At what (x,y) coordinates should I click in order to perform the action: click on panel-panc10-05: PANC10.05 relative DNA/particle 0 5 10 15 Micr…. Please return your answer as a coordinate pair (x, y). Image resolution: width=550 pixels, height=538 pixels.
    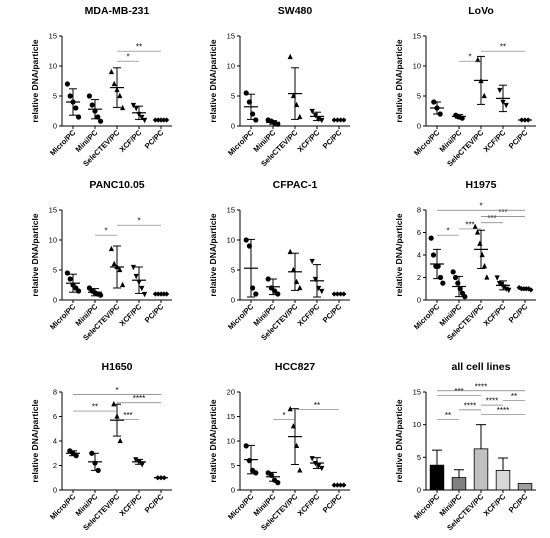
    Looking at the image, I should click on (101, 260).